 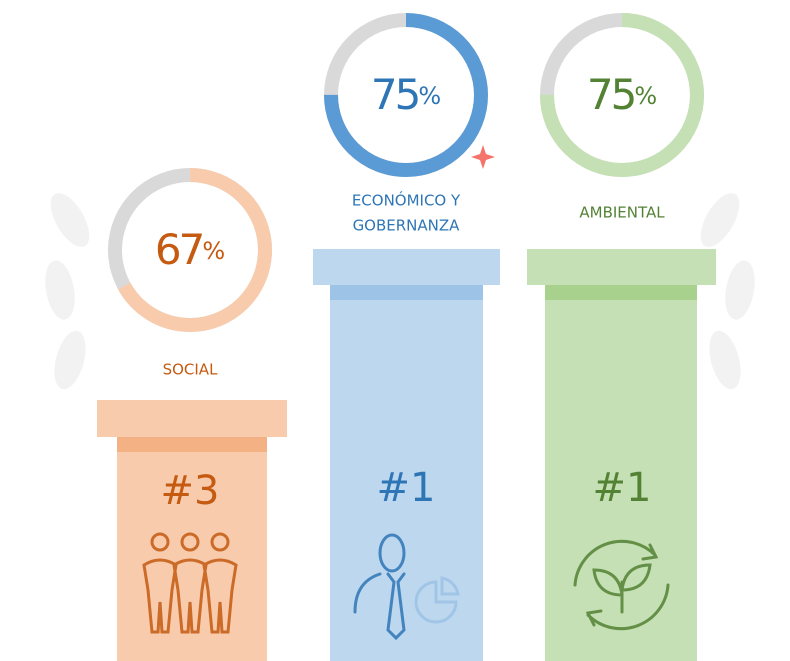 What do you see at coordinates (179, 249) in the screenshot?
I see `percent-value: 67` at bounding box center [179, 249].